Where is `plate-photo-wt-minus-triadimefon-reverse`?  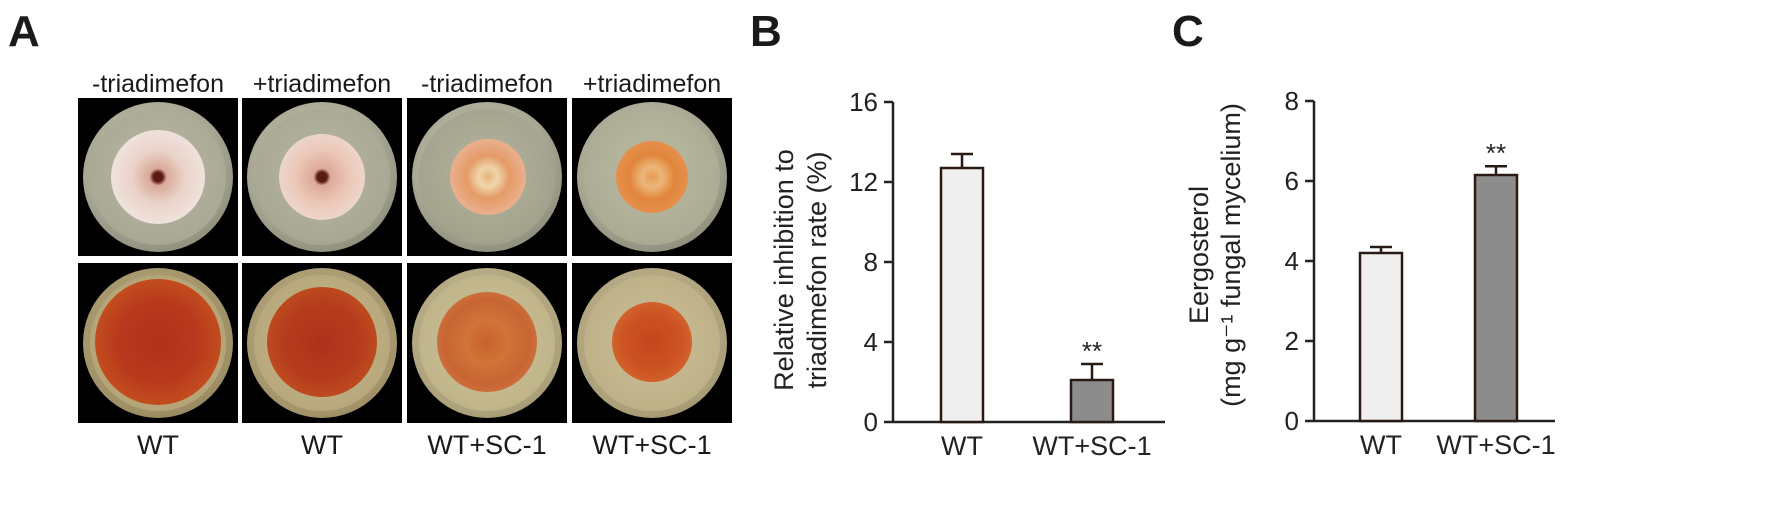
plate-photo-wt-minus-triadimefon-reverse is located at coordinates (158, 343).